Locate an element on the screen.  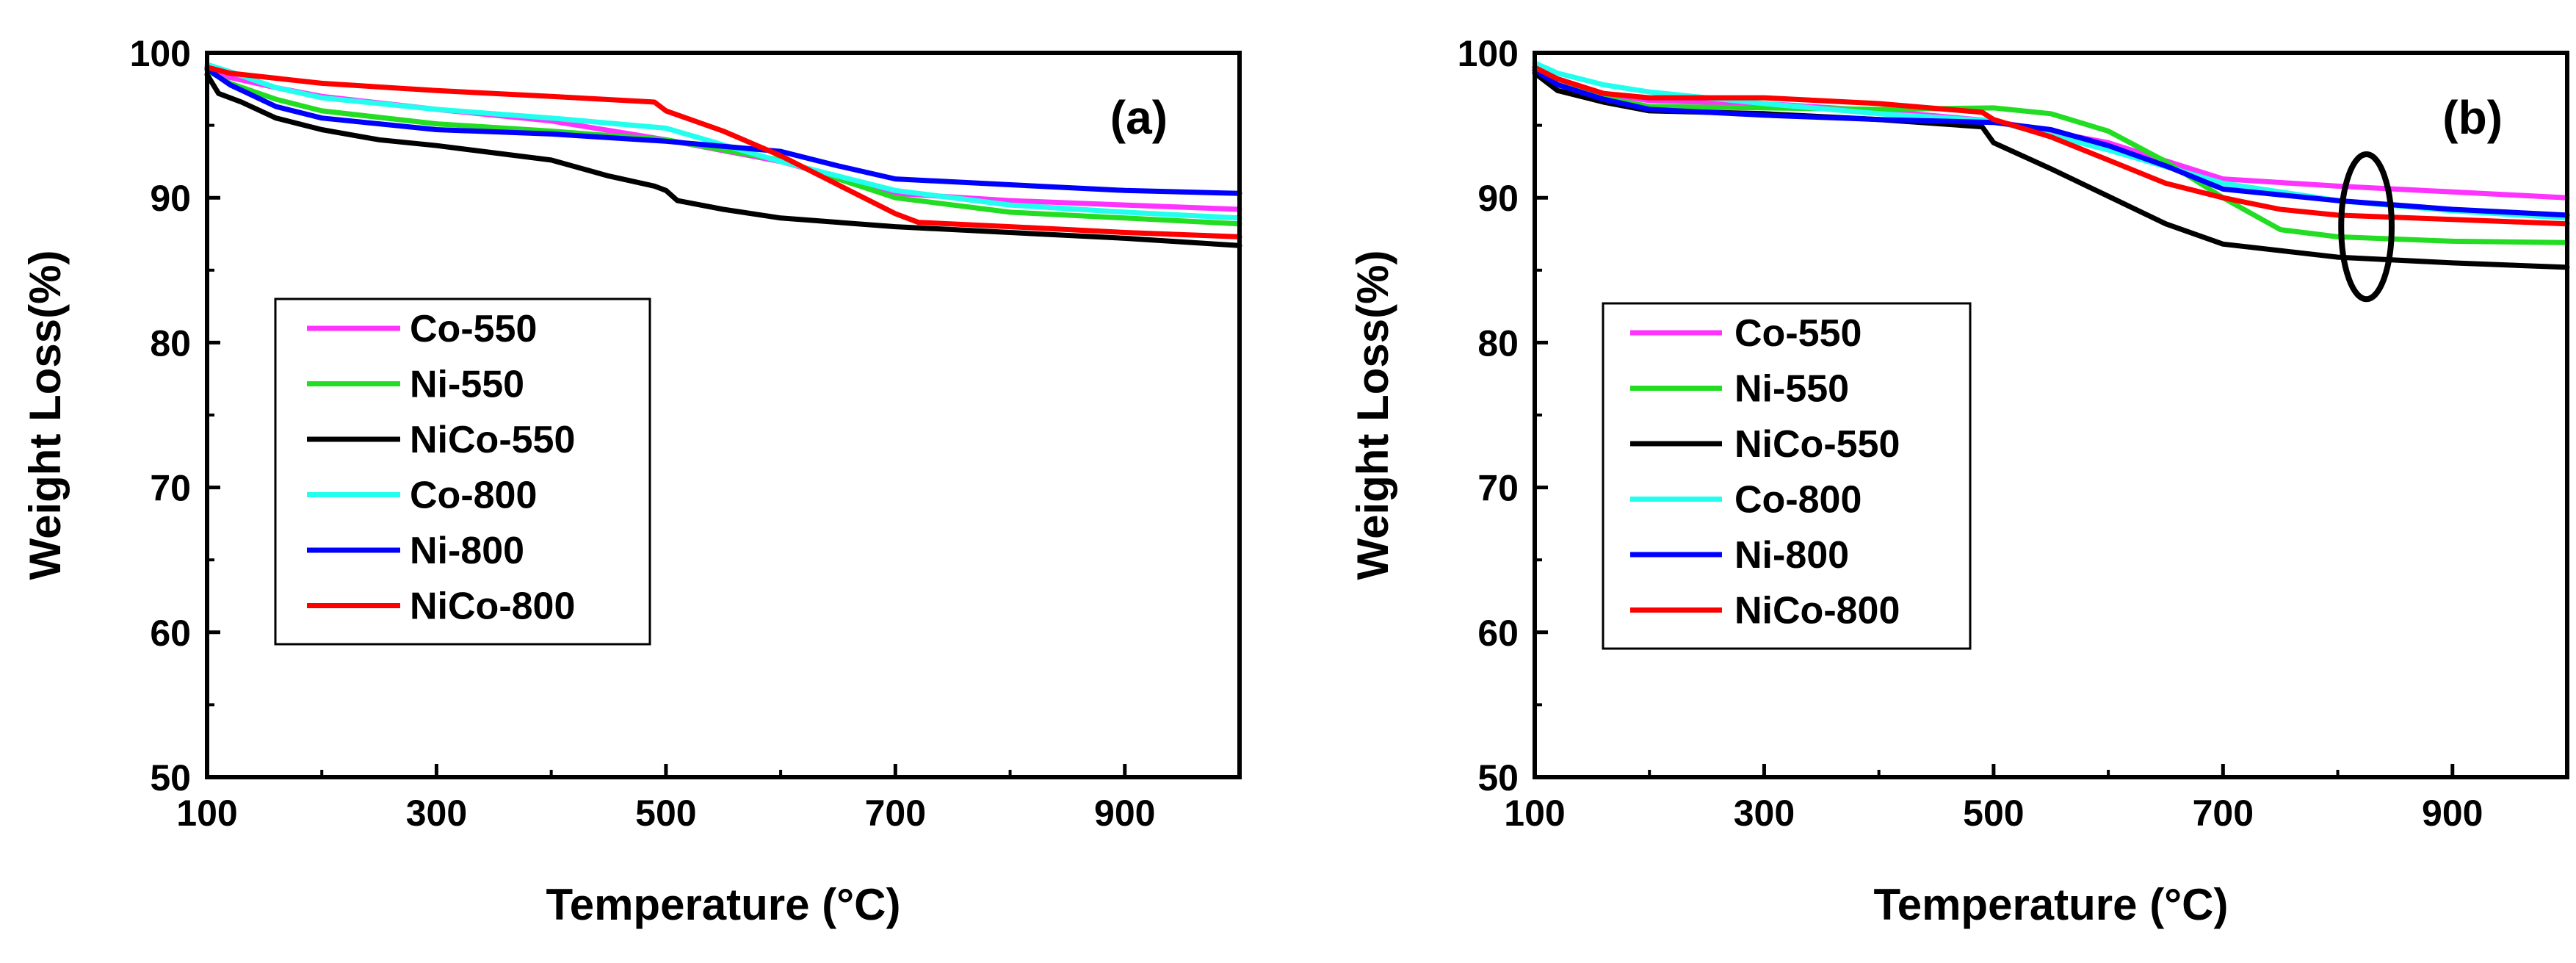
panel-label: (a) is located at coordinates (1139, 117).